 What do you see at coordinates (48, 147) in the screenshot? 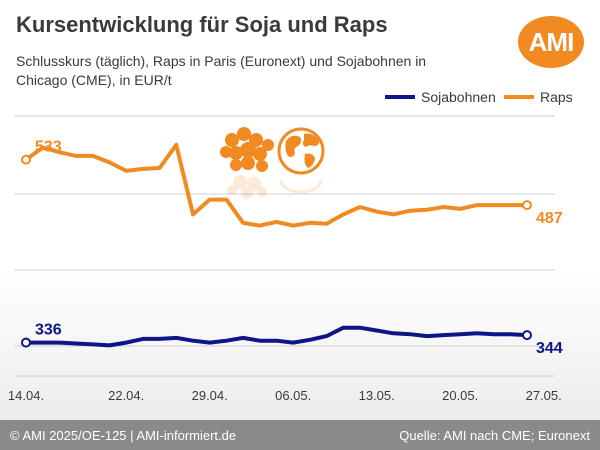
I see `start-value-label-raps: 533` at bounding box center [48, 147].